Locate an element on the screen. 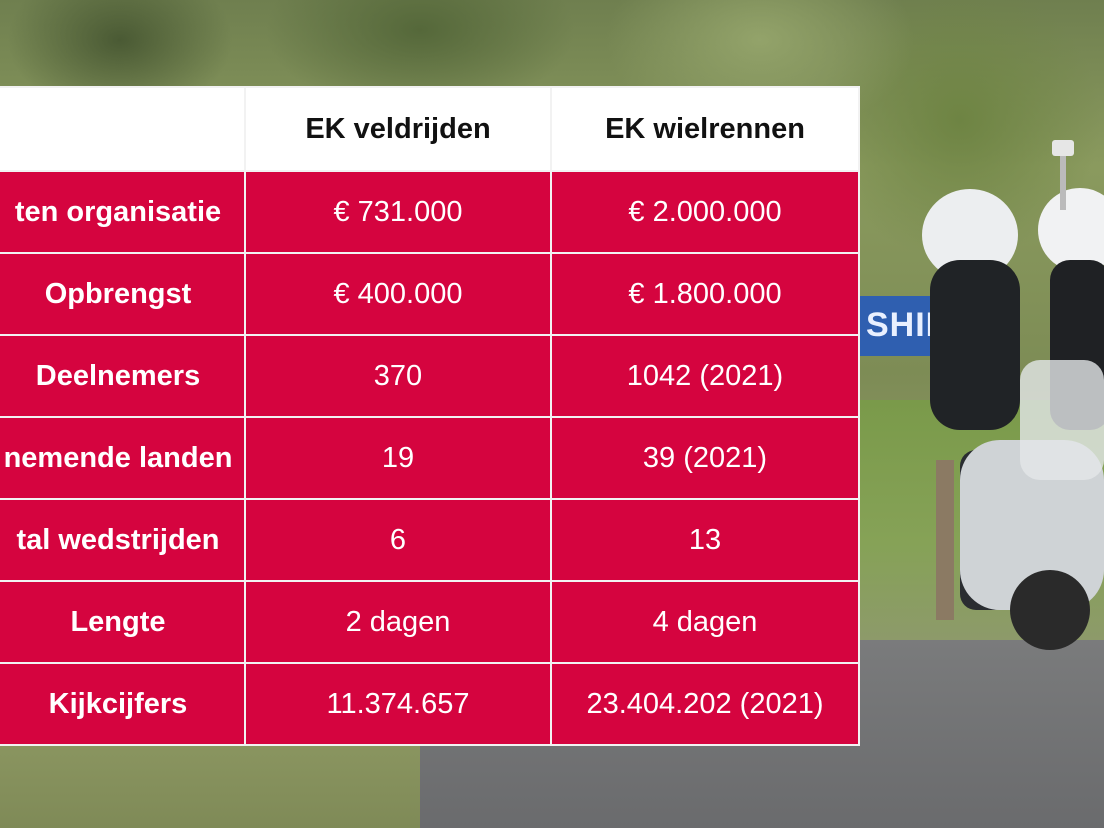 This screenshot has height=828, width=1104. table-row: Lengte 2 dagen 4 dagen is located at coordinates (430, 622).